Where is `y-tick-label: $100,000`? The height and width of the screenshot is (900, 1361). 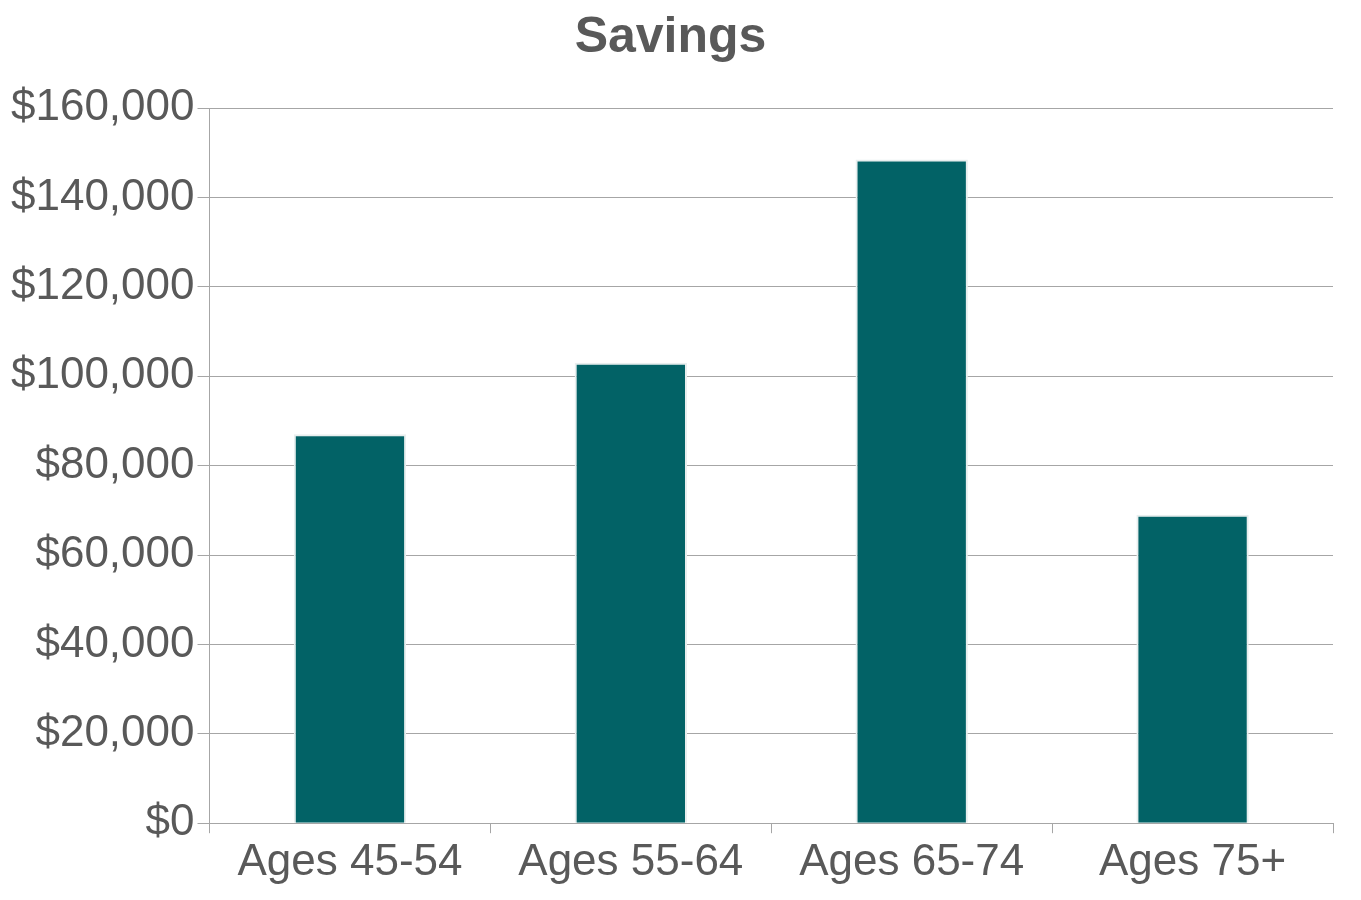 y-tick-label: $100,000 is located at coordinates (102, 373).